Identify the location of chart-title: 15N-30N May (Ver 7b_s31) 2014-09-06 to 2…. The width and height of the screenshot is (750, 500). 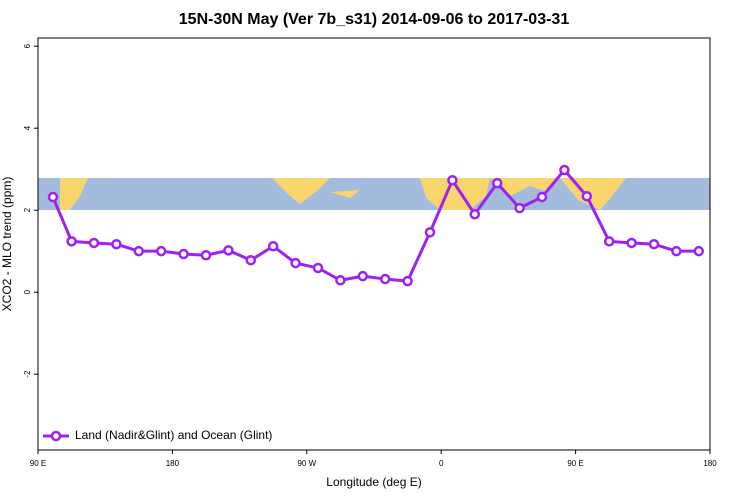
(374, 19).